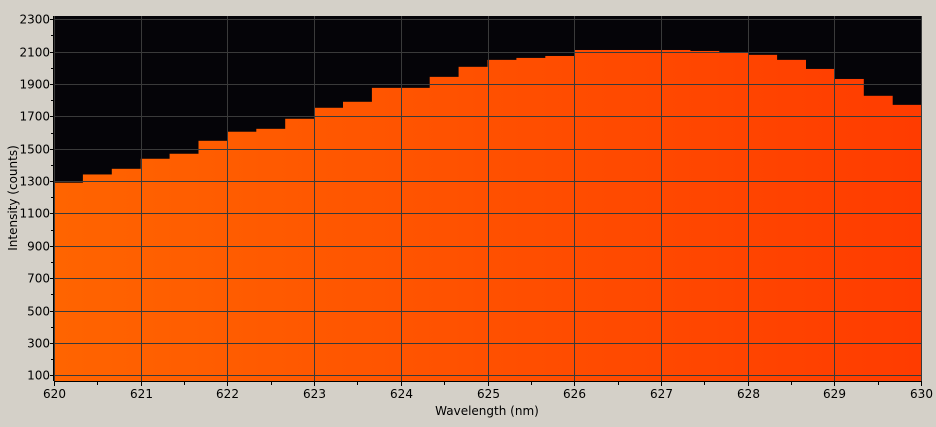 The height and width of the screenshot is (427, 936). What do you see at coordinates (748, 394) in the screenshot?
I see `x-tick-label: 628` at bounding box center [748, 394].